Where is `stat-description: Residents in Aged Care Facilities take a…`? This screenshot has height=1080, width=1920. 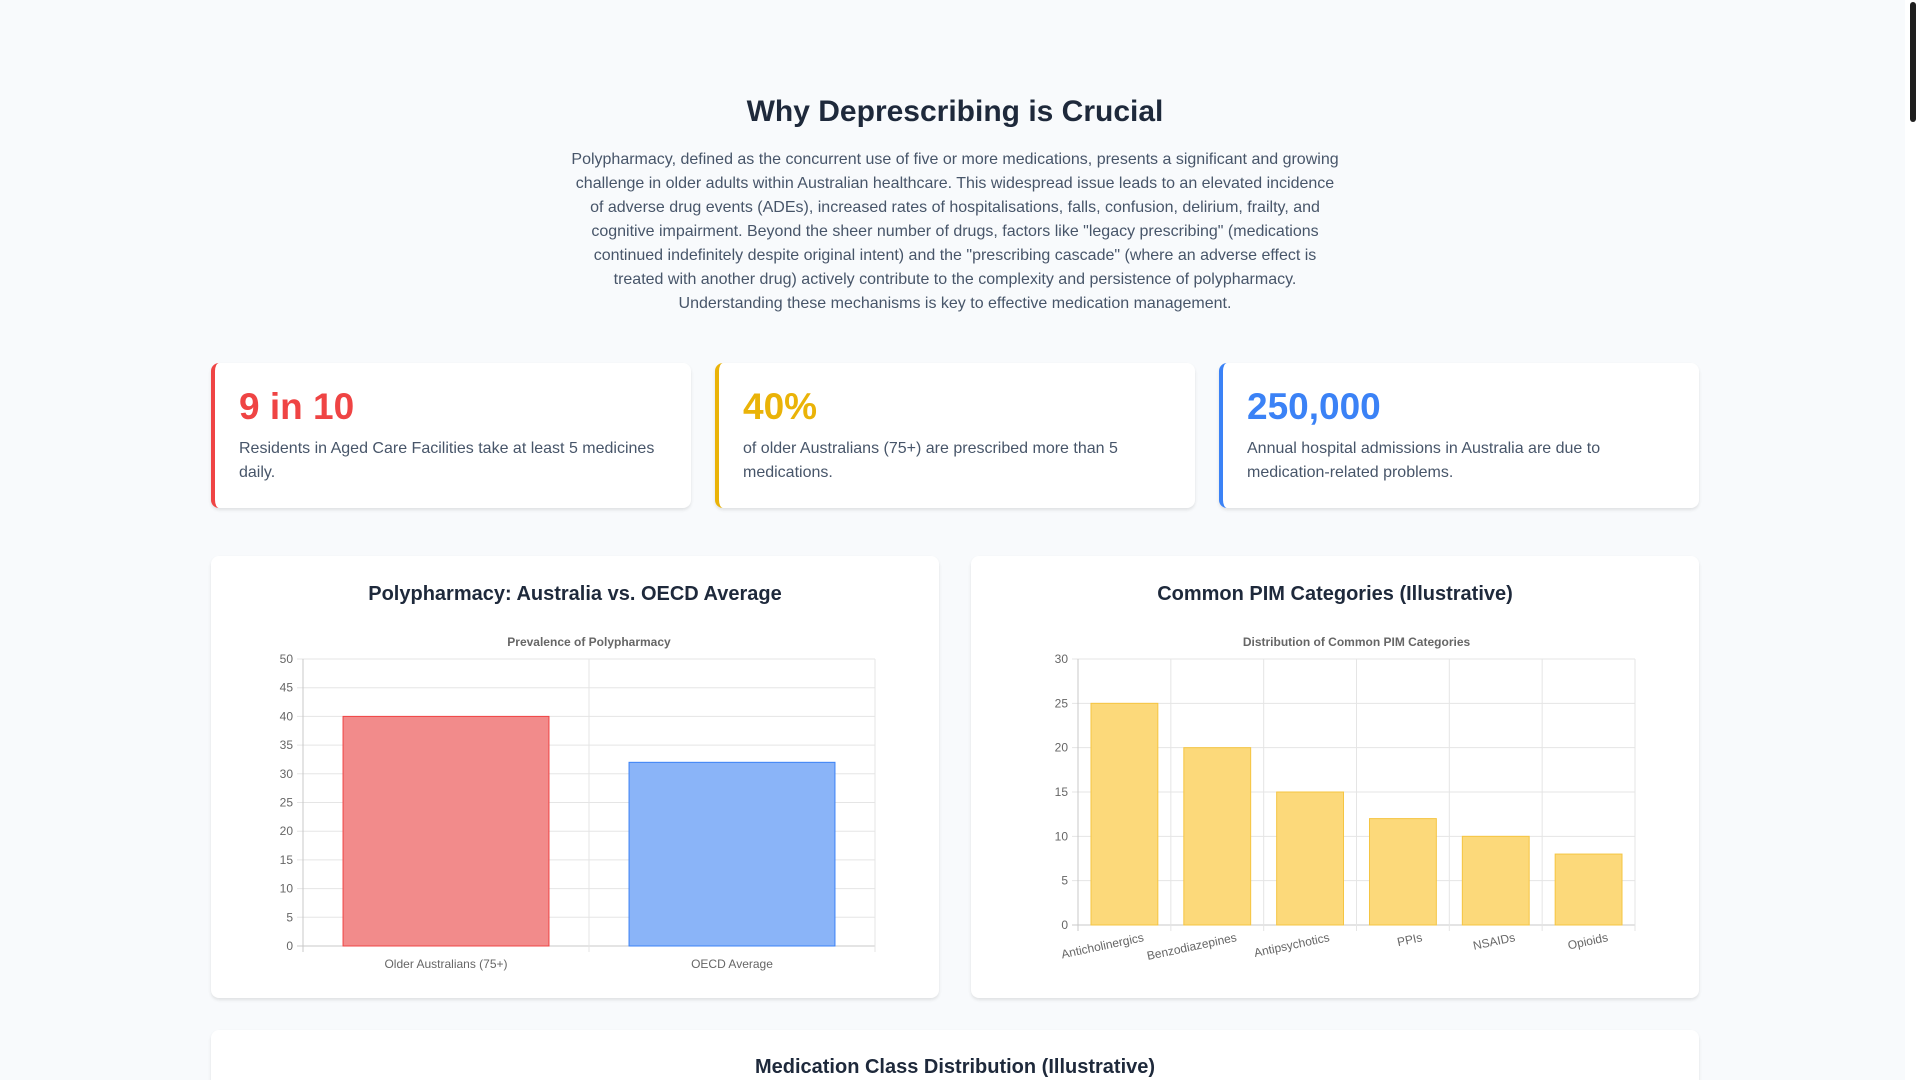
stat-description: Residents in Aged Care Facilities take a… is located at coordinates (447, 460).